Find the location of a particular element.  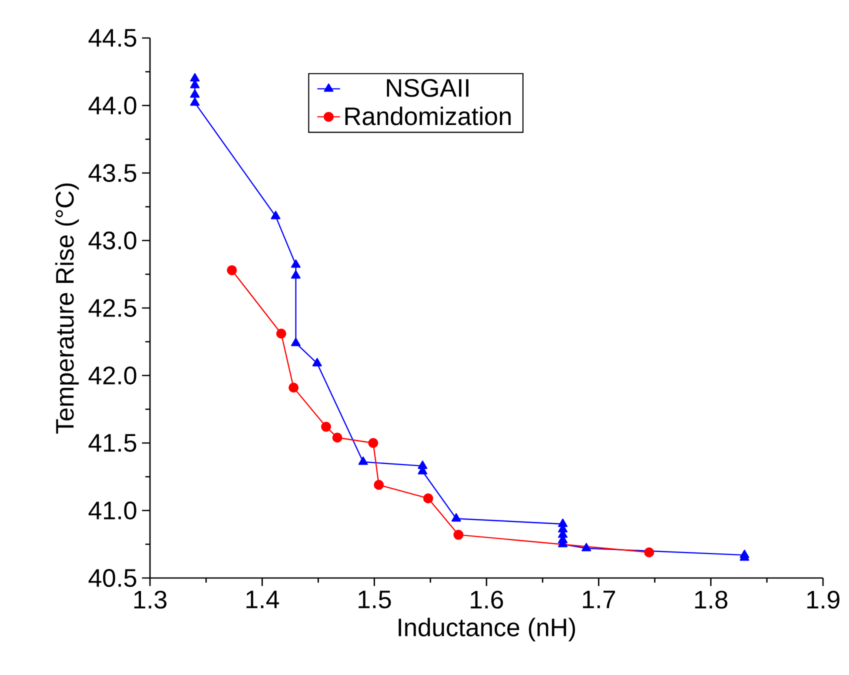

y-tick-label: 44.0 is located at coordinates (112, 105).